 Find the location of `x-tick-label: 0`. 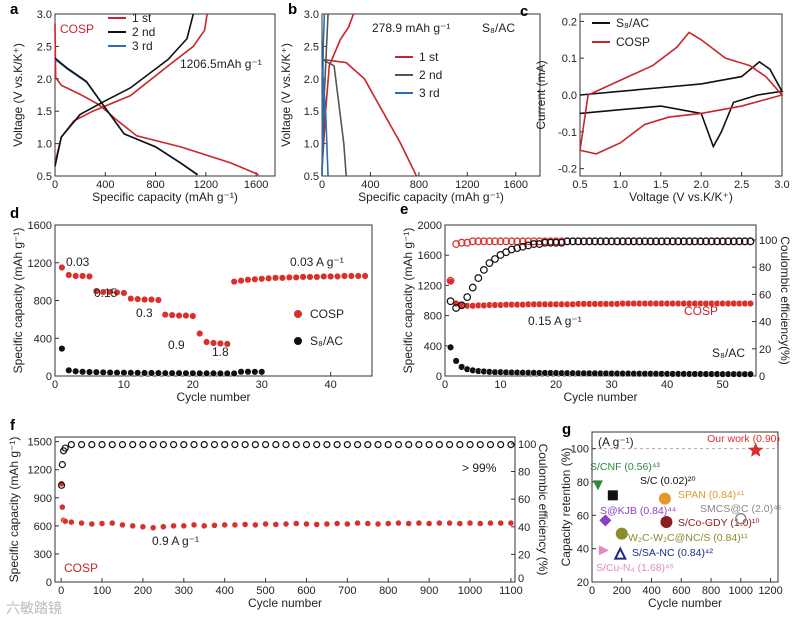

x-tick-label: 0 is located at coordinates (55, 185).